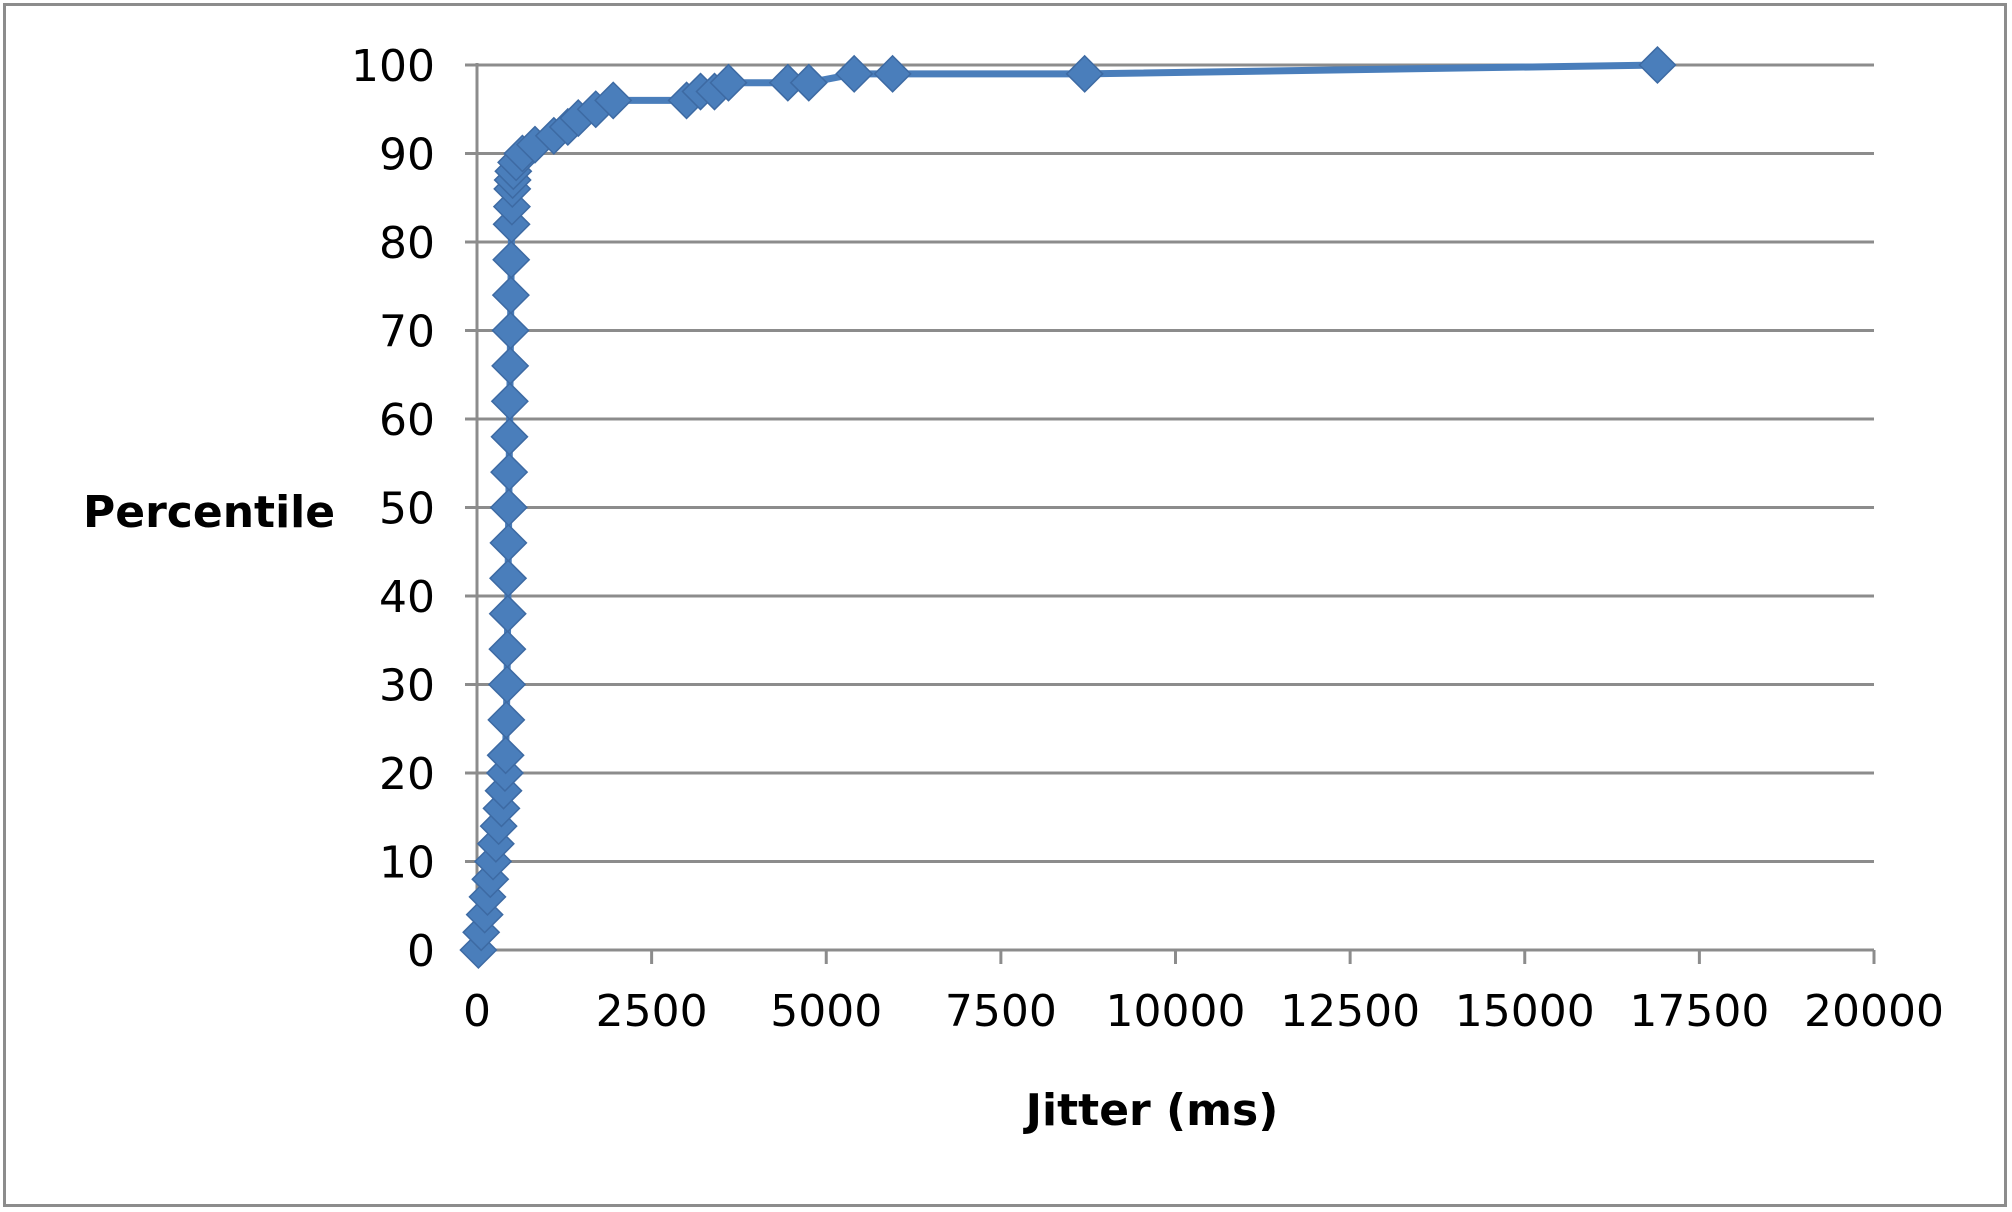 Image resolution: width=2012 pixels, height=1212 pixels. What do you see at coordinates (407, 774) in the screenshot?
I see `y-tick-label: 20` at bounding box center [407, 774].